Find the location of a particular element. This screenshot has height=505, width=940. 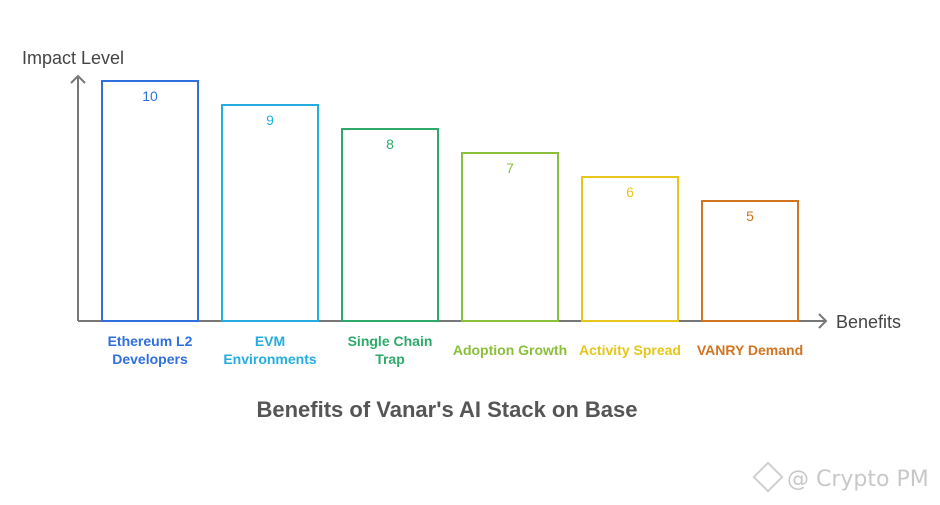

data-label-0: 10 is located at coordinates (150, 96).